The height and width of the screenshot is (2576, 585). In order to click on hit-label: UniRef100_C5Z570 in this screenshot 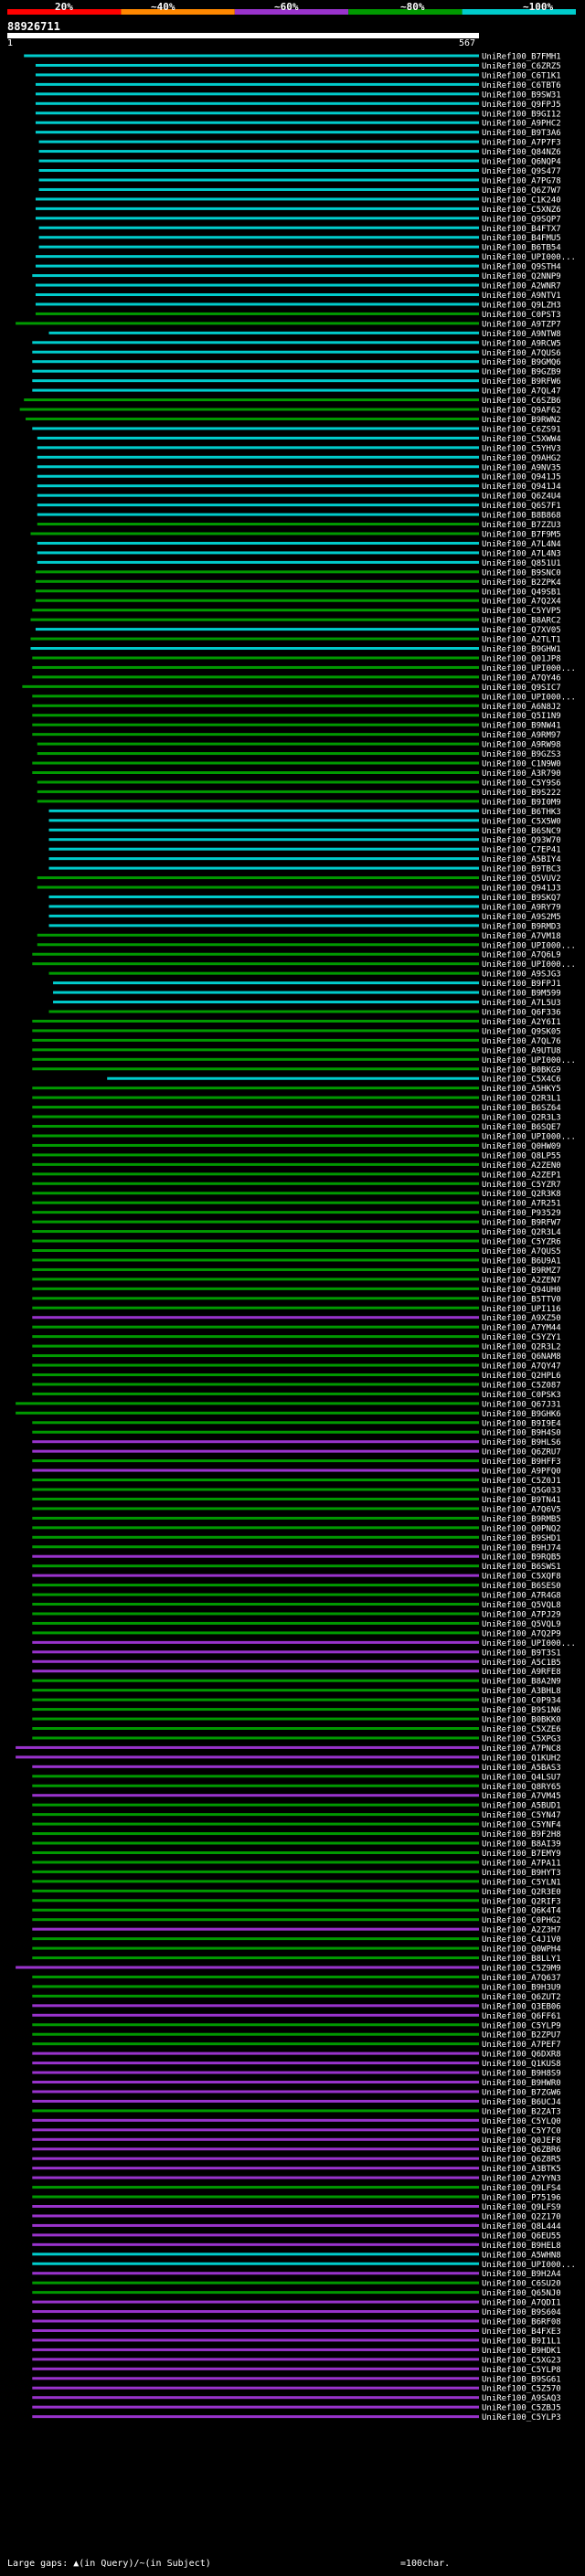, I will do `click(521, 2389)`.